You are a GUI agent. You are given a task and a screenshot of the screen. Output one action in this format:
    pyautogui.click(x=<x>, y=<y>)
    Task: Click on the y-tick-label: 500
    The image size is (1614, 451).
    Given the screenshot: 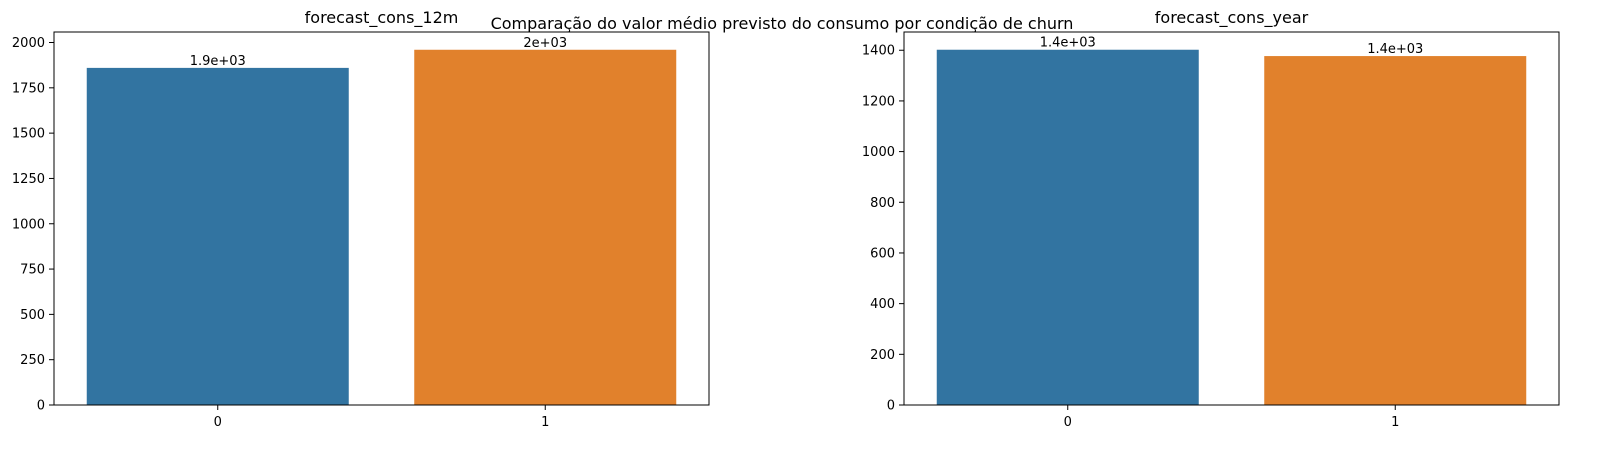 What is the action you would take?
    pyautogui.click(x=32, y=315)
    